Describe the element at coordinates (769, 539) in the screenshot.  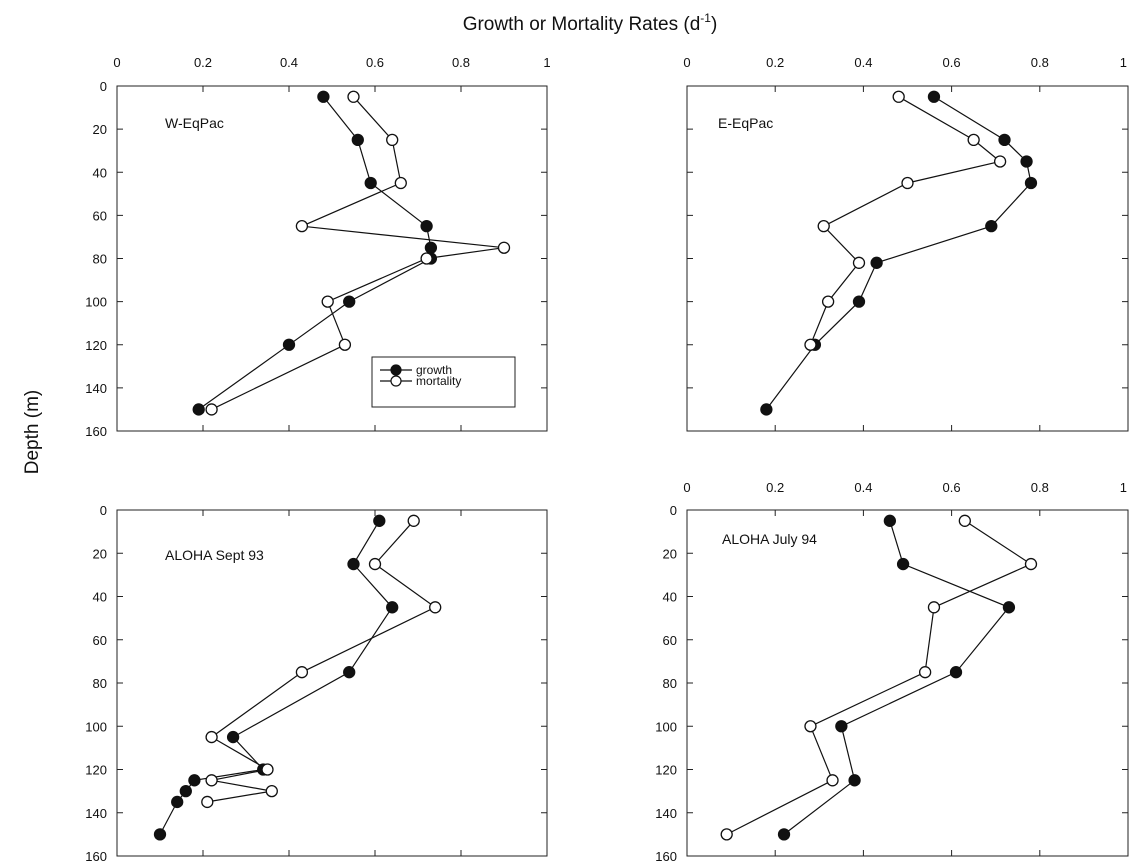
I see `panel-title: ALOHA July 94` at that location.